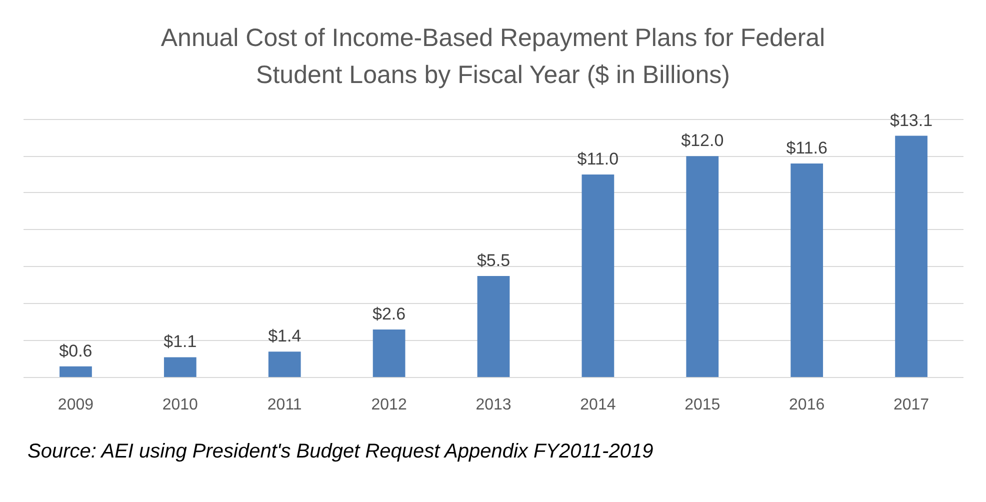 Image resolution: width=986 pixels, height=502 pixels. Describe the element at coordinates (702, 405) in the screenshot. I see `x-tick-label: 2015` at that location.